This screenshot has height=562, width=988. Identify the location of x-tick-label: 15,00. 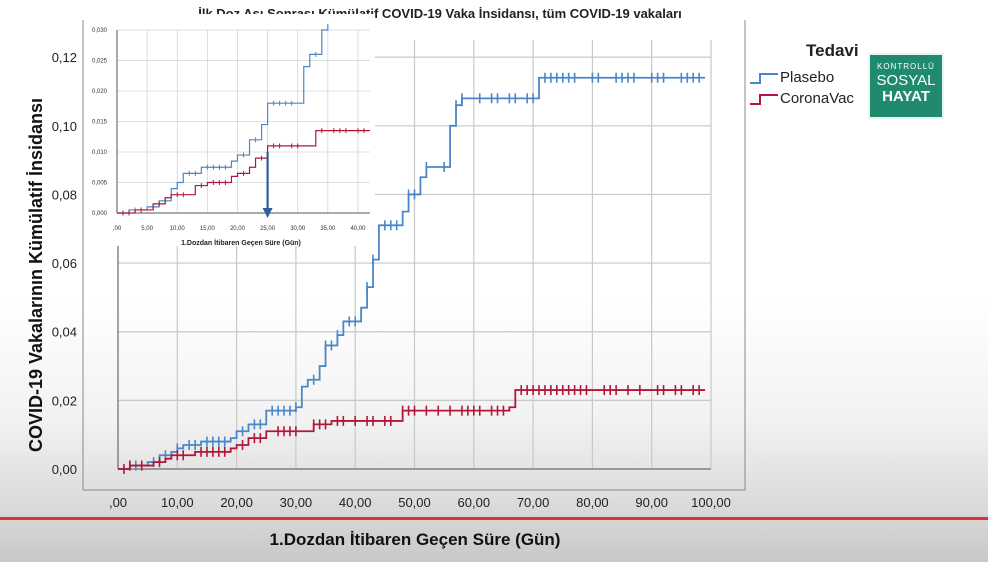
(208, 229).